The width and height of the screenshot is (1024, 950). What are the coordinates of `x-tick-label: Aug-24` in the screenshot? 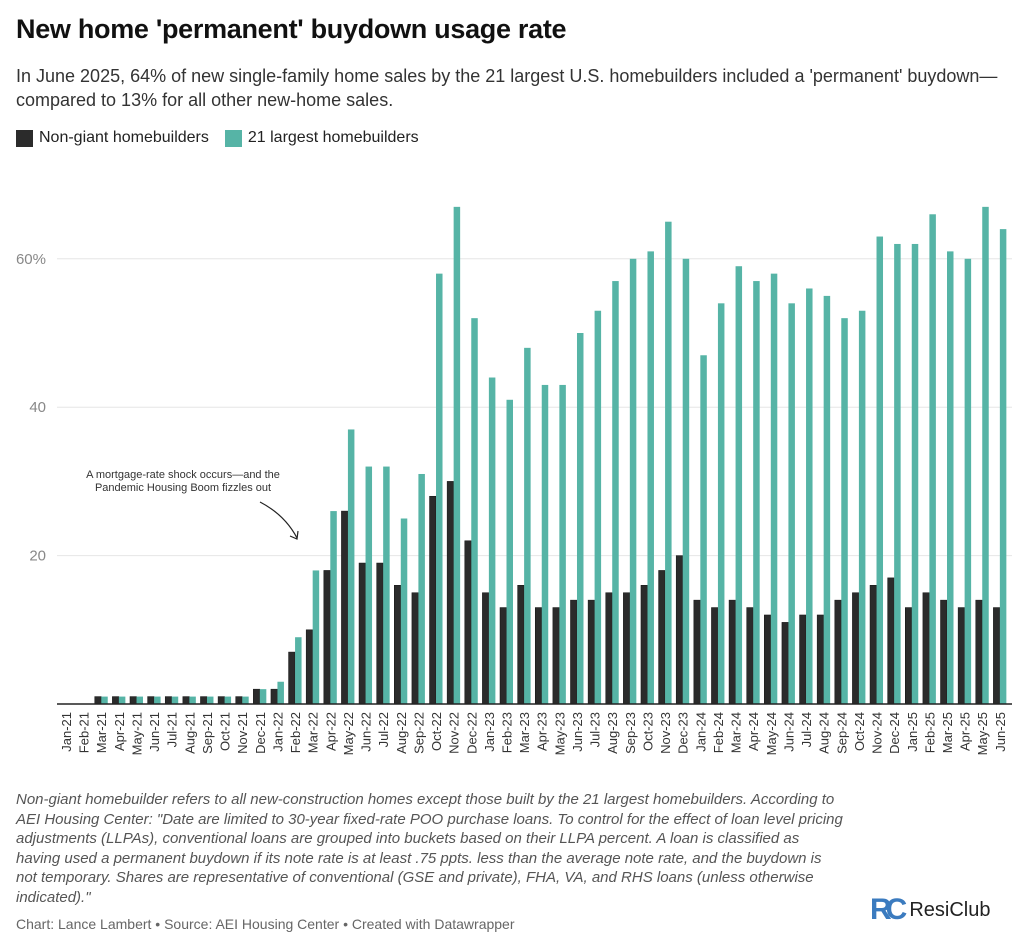 It's located at (824, 733).